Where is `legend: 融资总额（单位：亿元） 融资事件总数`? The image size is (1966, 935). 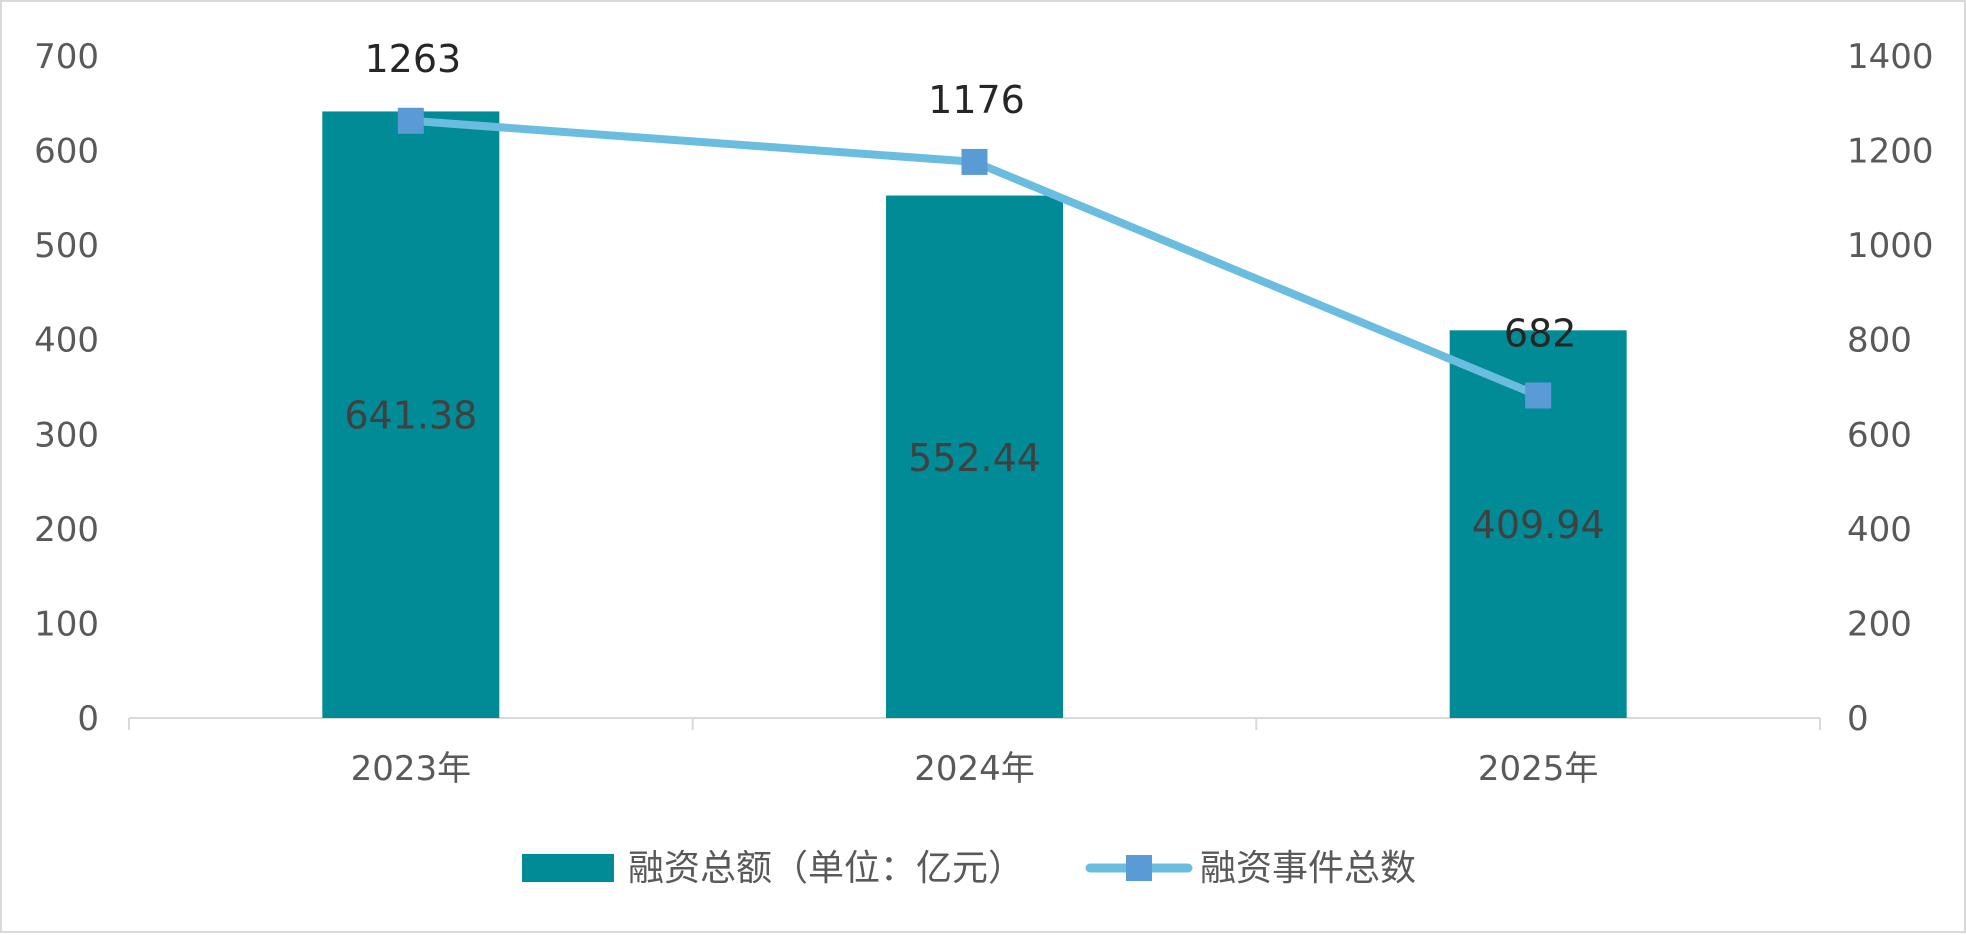
legend: 融资总额（单位：亿元） 融资事件总数 is located at coordinates (969, 868).